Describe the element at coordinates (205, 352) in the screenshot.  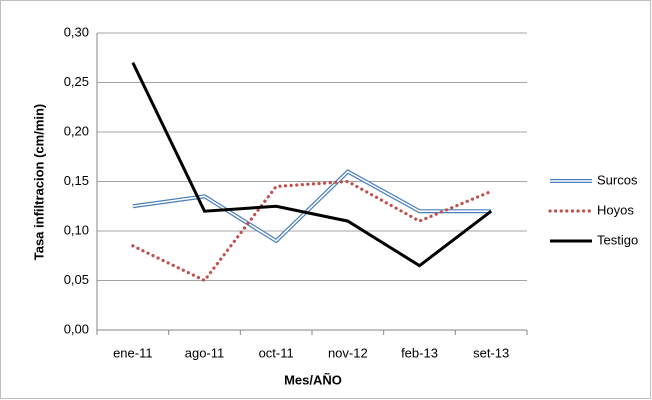
I see `x-tick-label: ago-11` at that location.